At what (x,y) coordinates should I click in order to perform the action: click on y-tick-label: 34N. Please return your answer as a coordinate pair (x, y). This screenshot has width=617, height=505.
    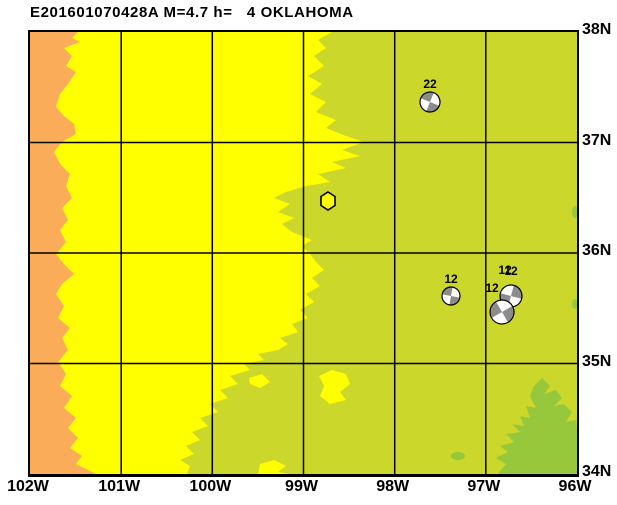
    Looking at the image, I should click on (597, 471).